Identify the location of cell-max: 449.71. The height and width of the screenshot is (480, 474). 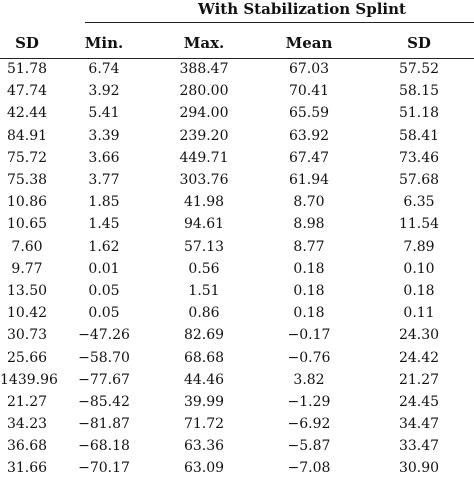
(204, 157).